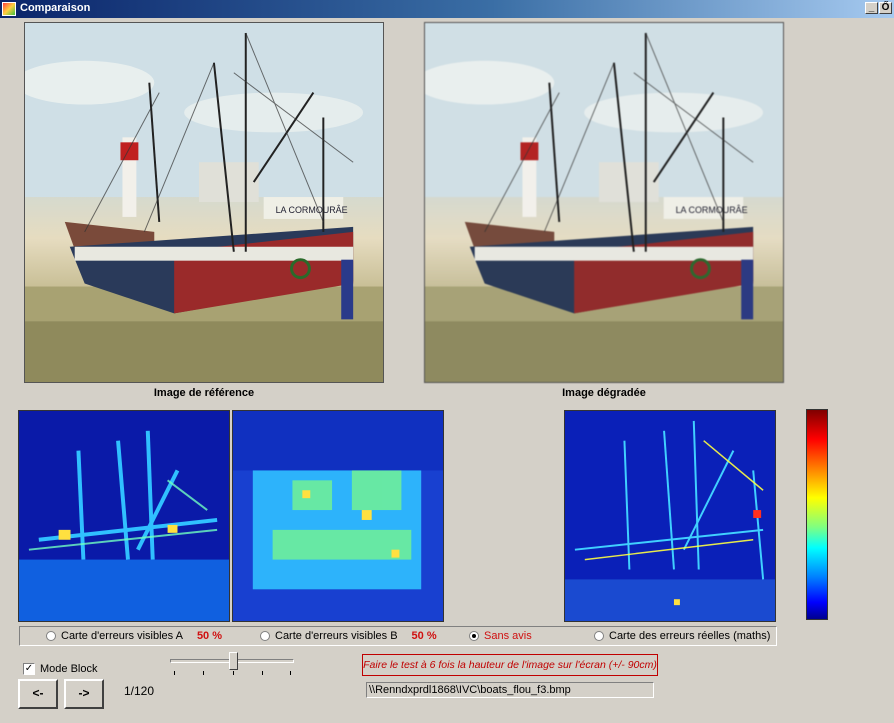 The image size is (894, 723). Describe the element at coordinates (670, 516) in the screenshot. I see `real-error-map` at that location.